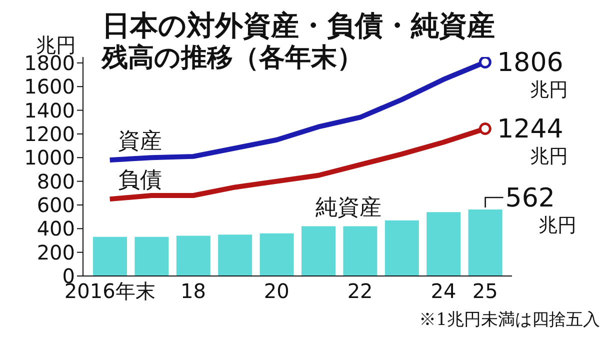  What do you see at coordinates (140, 181) in the screenshot?
I see `series-label: 負債` at bounding box center [140, 181].